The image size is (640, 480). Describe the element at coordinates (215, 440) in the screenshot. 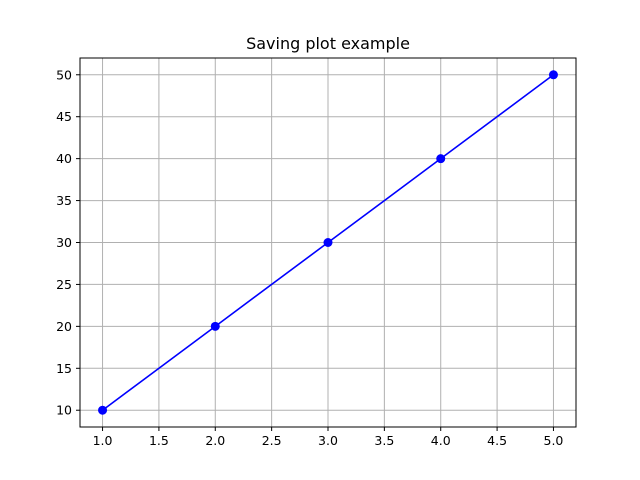

I see `x-tick-label: 2.0` at that location.